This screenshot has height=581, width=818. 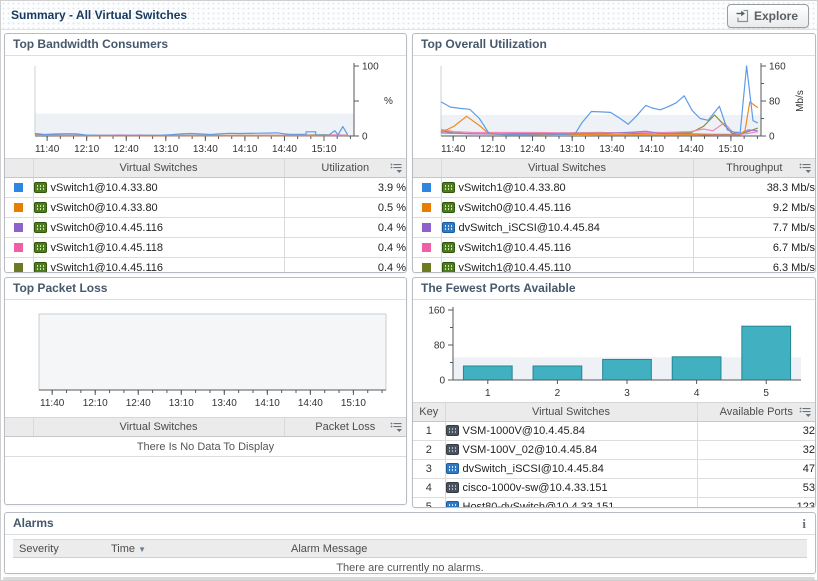 What do you see at coordinates (410, 524) in the screenshot?
I see `panel-title: Alarms i` at bounding box center [410, 524].